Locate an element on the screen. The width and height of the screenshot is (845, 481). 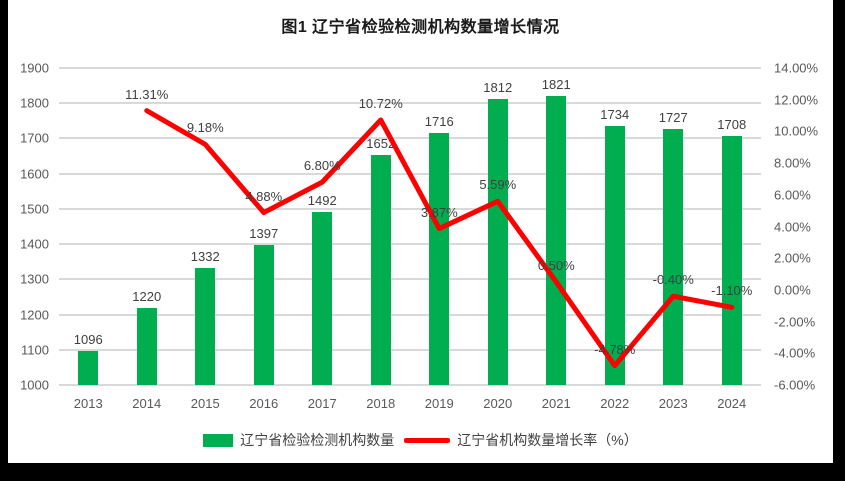
x-axis-label: 2019 is located at coordinates (439, 403).